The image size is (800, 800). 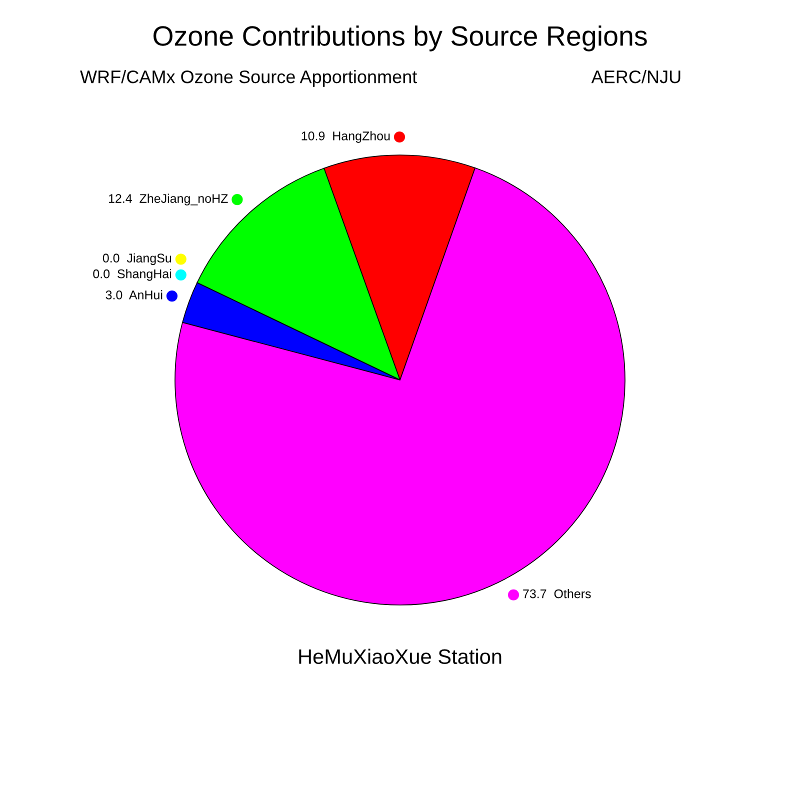 What do you see at coordinates (134, 295) in the screenshot?
I see `legend-label: 3.0 AnHui` at bounding box center [134, 295].